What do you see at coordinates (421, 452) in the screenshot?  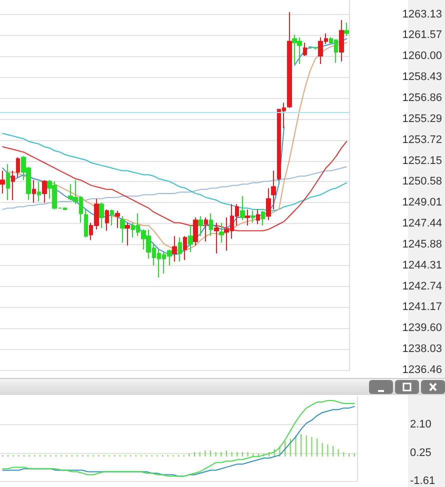 I see `y-tick-label: 0.25` at bounding box center [421, 452].